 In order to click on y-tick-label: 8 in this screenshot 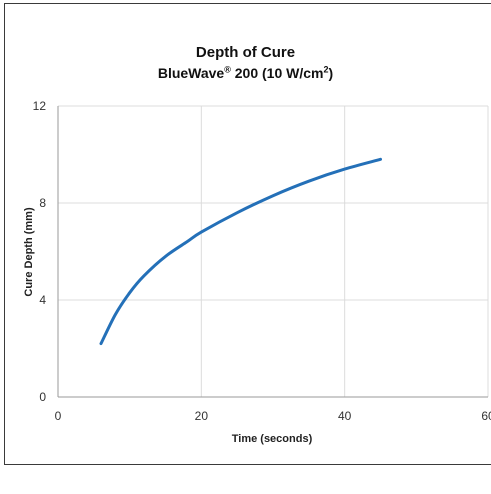, I will do `click(42, 203)`.